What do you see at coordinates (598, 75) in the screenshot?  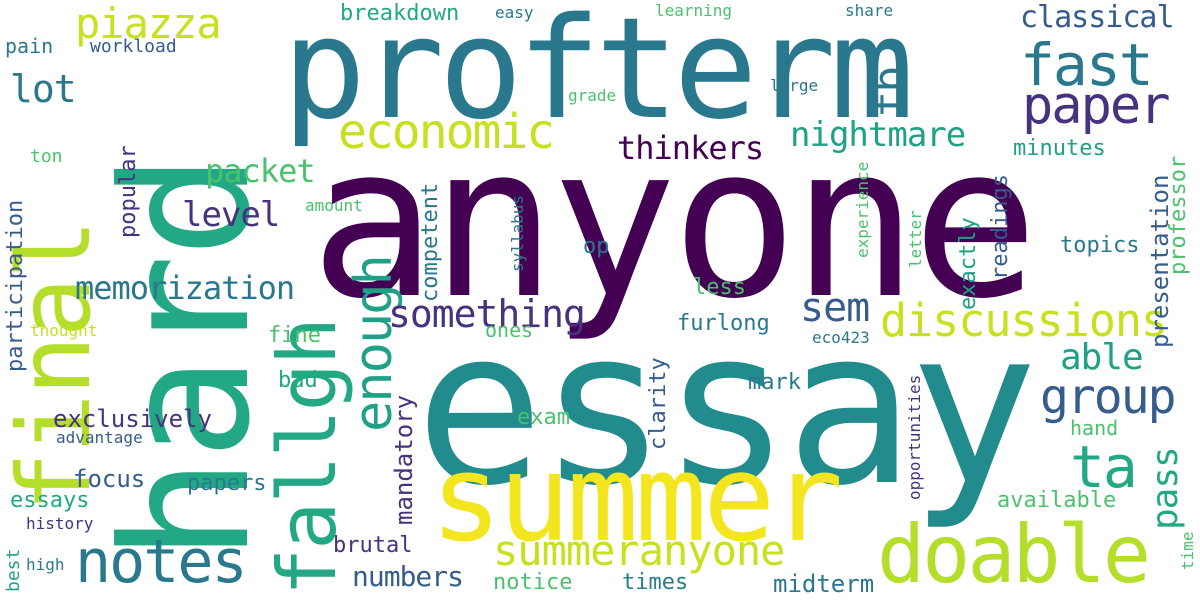 I see `word-profterm: profterm` at bounding box center [598, 75].